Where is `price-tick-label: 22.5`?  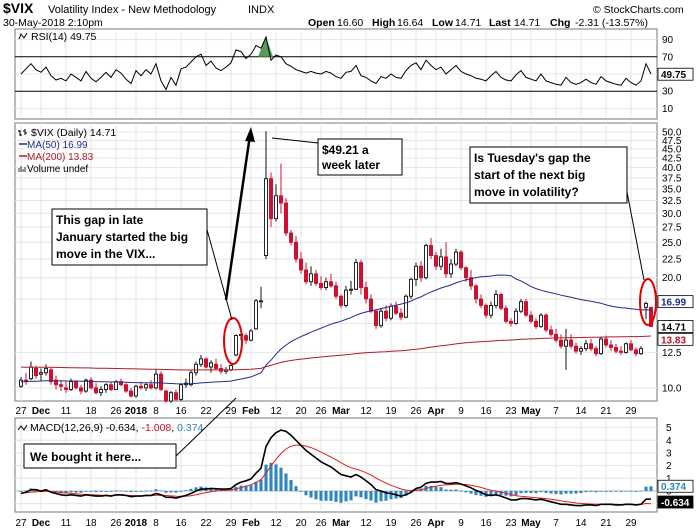 price-tick-label: 22.5 is located at coordinates (672, 260).